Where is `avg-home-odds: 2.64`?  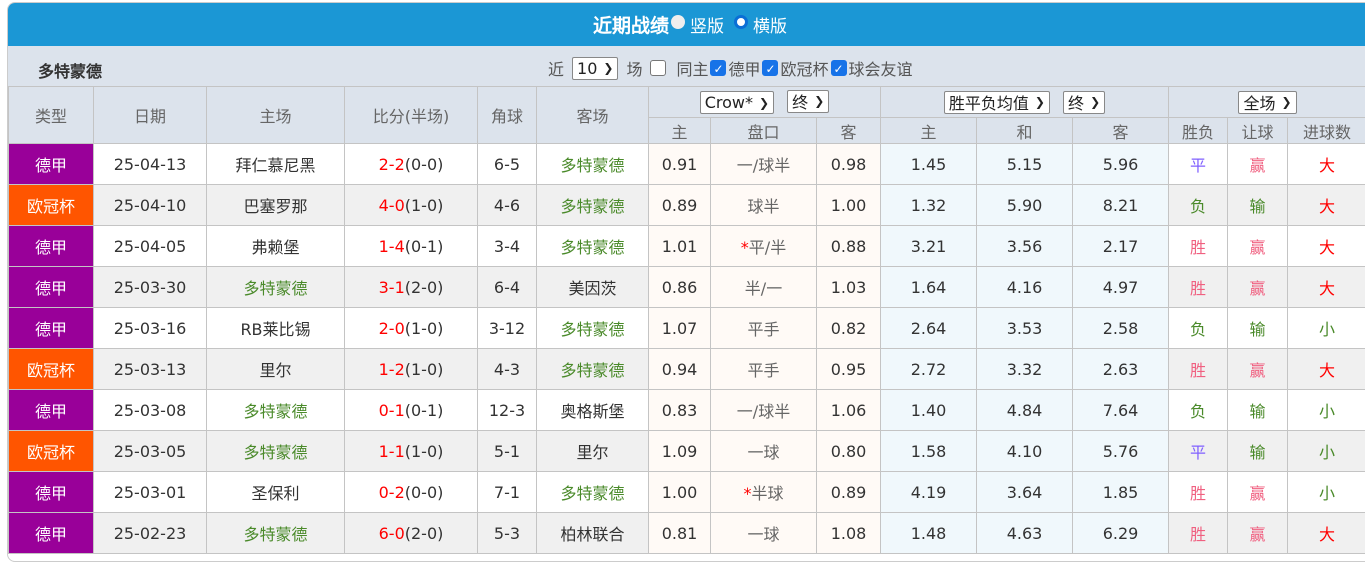 avg-home-odds: 2.64 is located at coordinates (928, 328).